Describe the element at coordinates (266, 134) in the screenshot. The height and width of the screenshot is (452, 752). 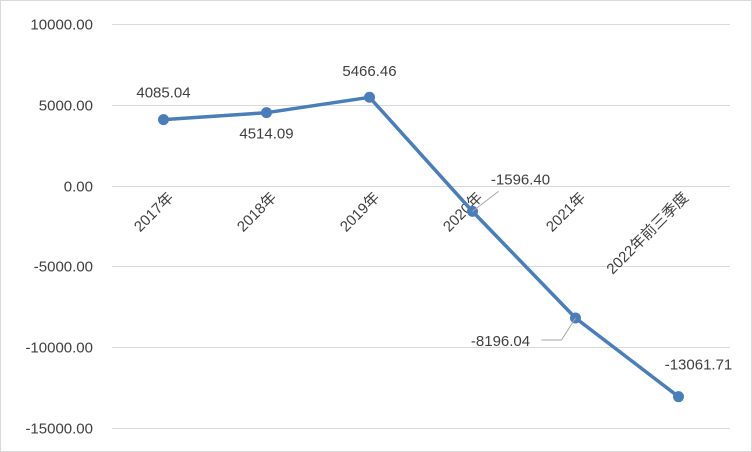
I see `data-label: 4514.09` at that location.